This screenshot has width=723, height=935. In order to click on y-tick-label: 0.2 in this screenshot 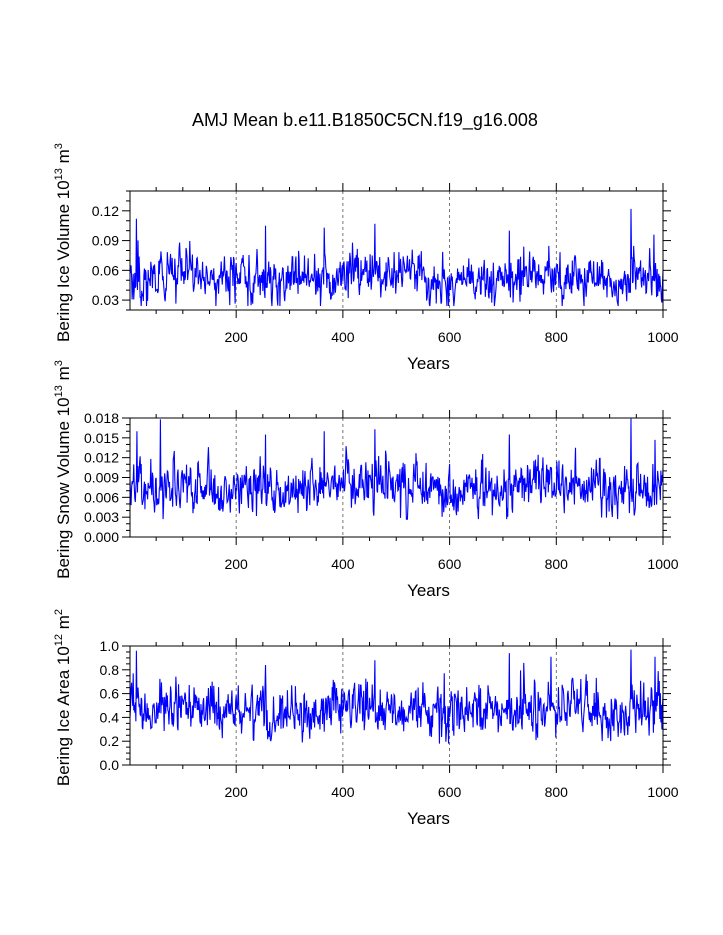, I will do `click(110, 741)`.